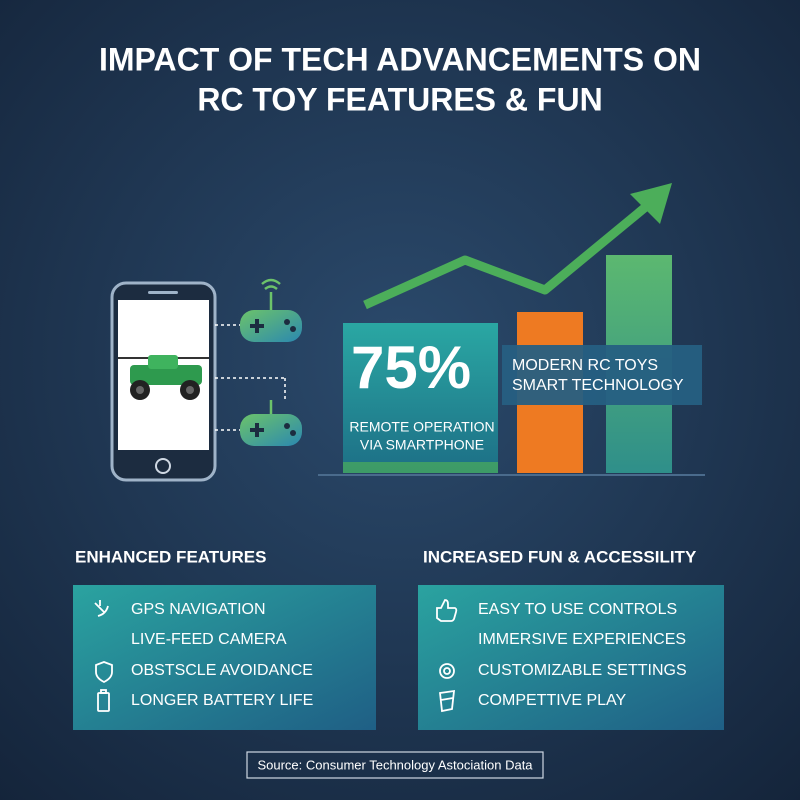 The image size is (800, 800). What do you see at coordinates (163, 381) in the screenshot?
I see `phone-illustration` at bounding box center [163, 381].